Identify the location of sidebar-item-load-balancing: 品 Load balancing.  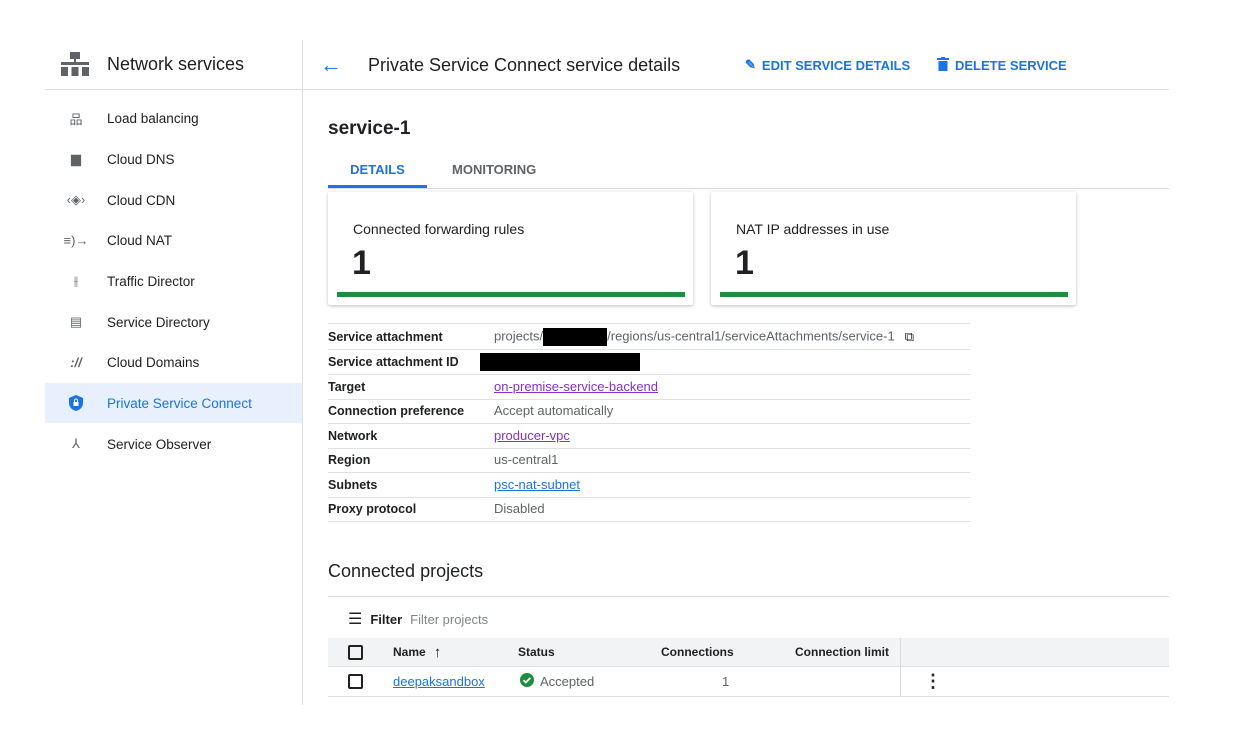
(173, 118).